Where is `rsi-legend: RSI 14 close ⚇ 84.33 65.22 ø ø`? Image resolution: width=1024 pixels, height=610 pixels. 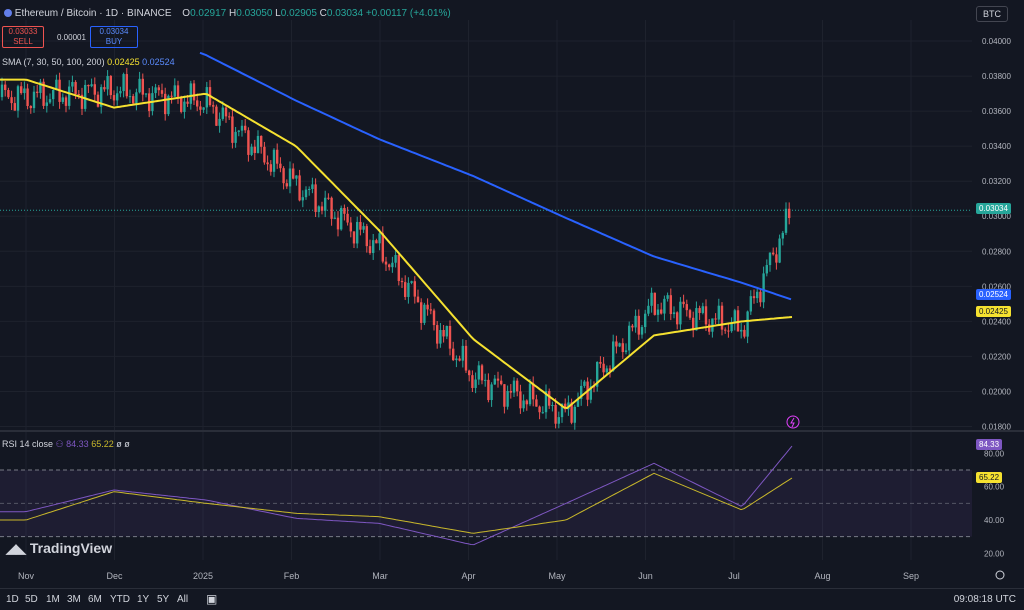
rsi-legend: RSI 14 close ⚇ 84.33 65.22 ø ø is located at coordinates (66, 444).